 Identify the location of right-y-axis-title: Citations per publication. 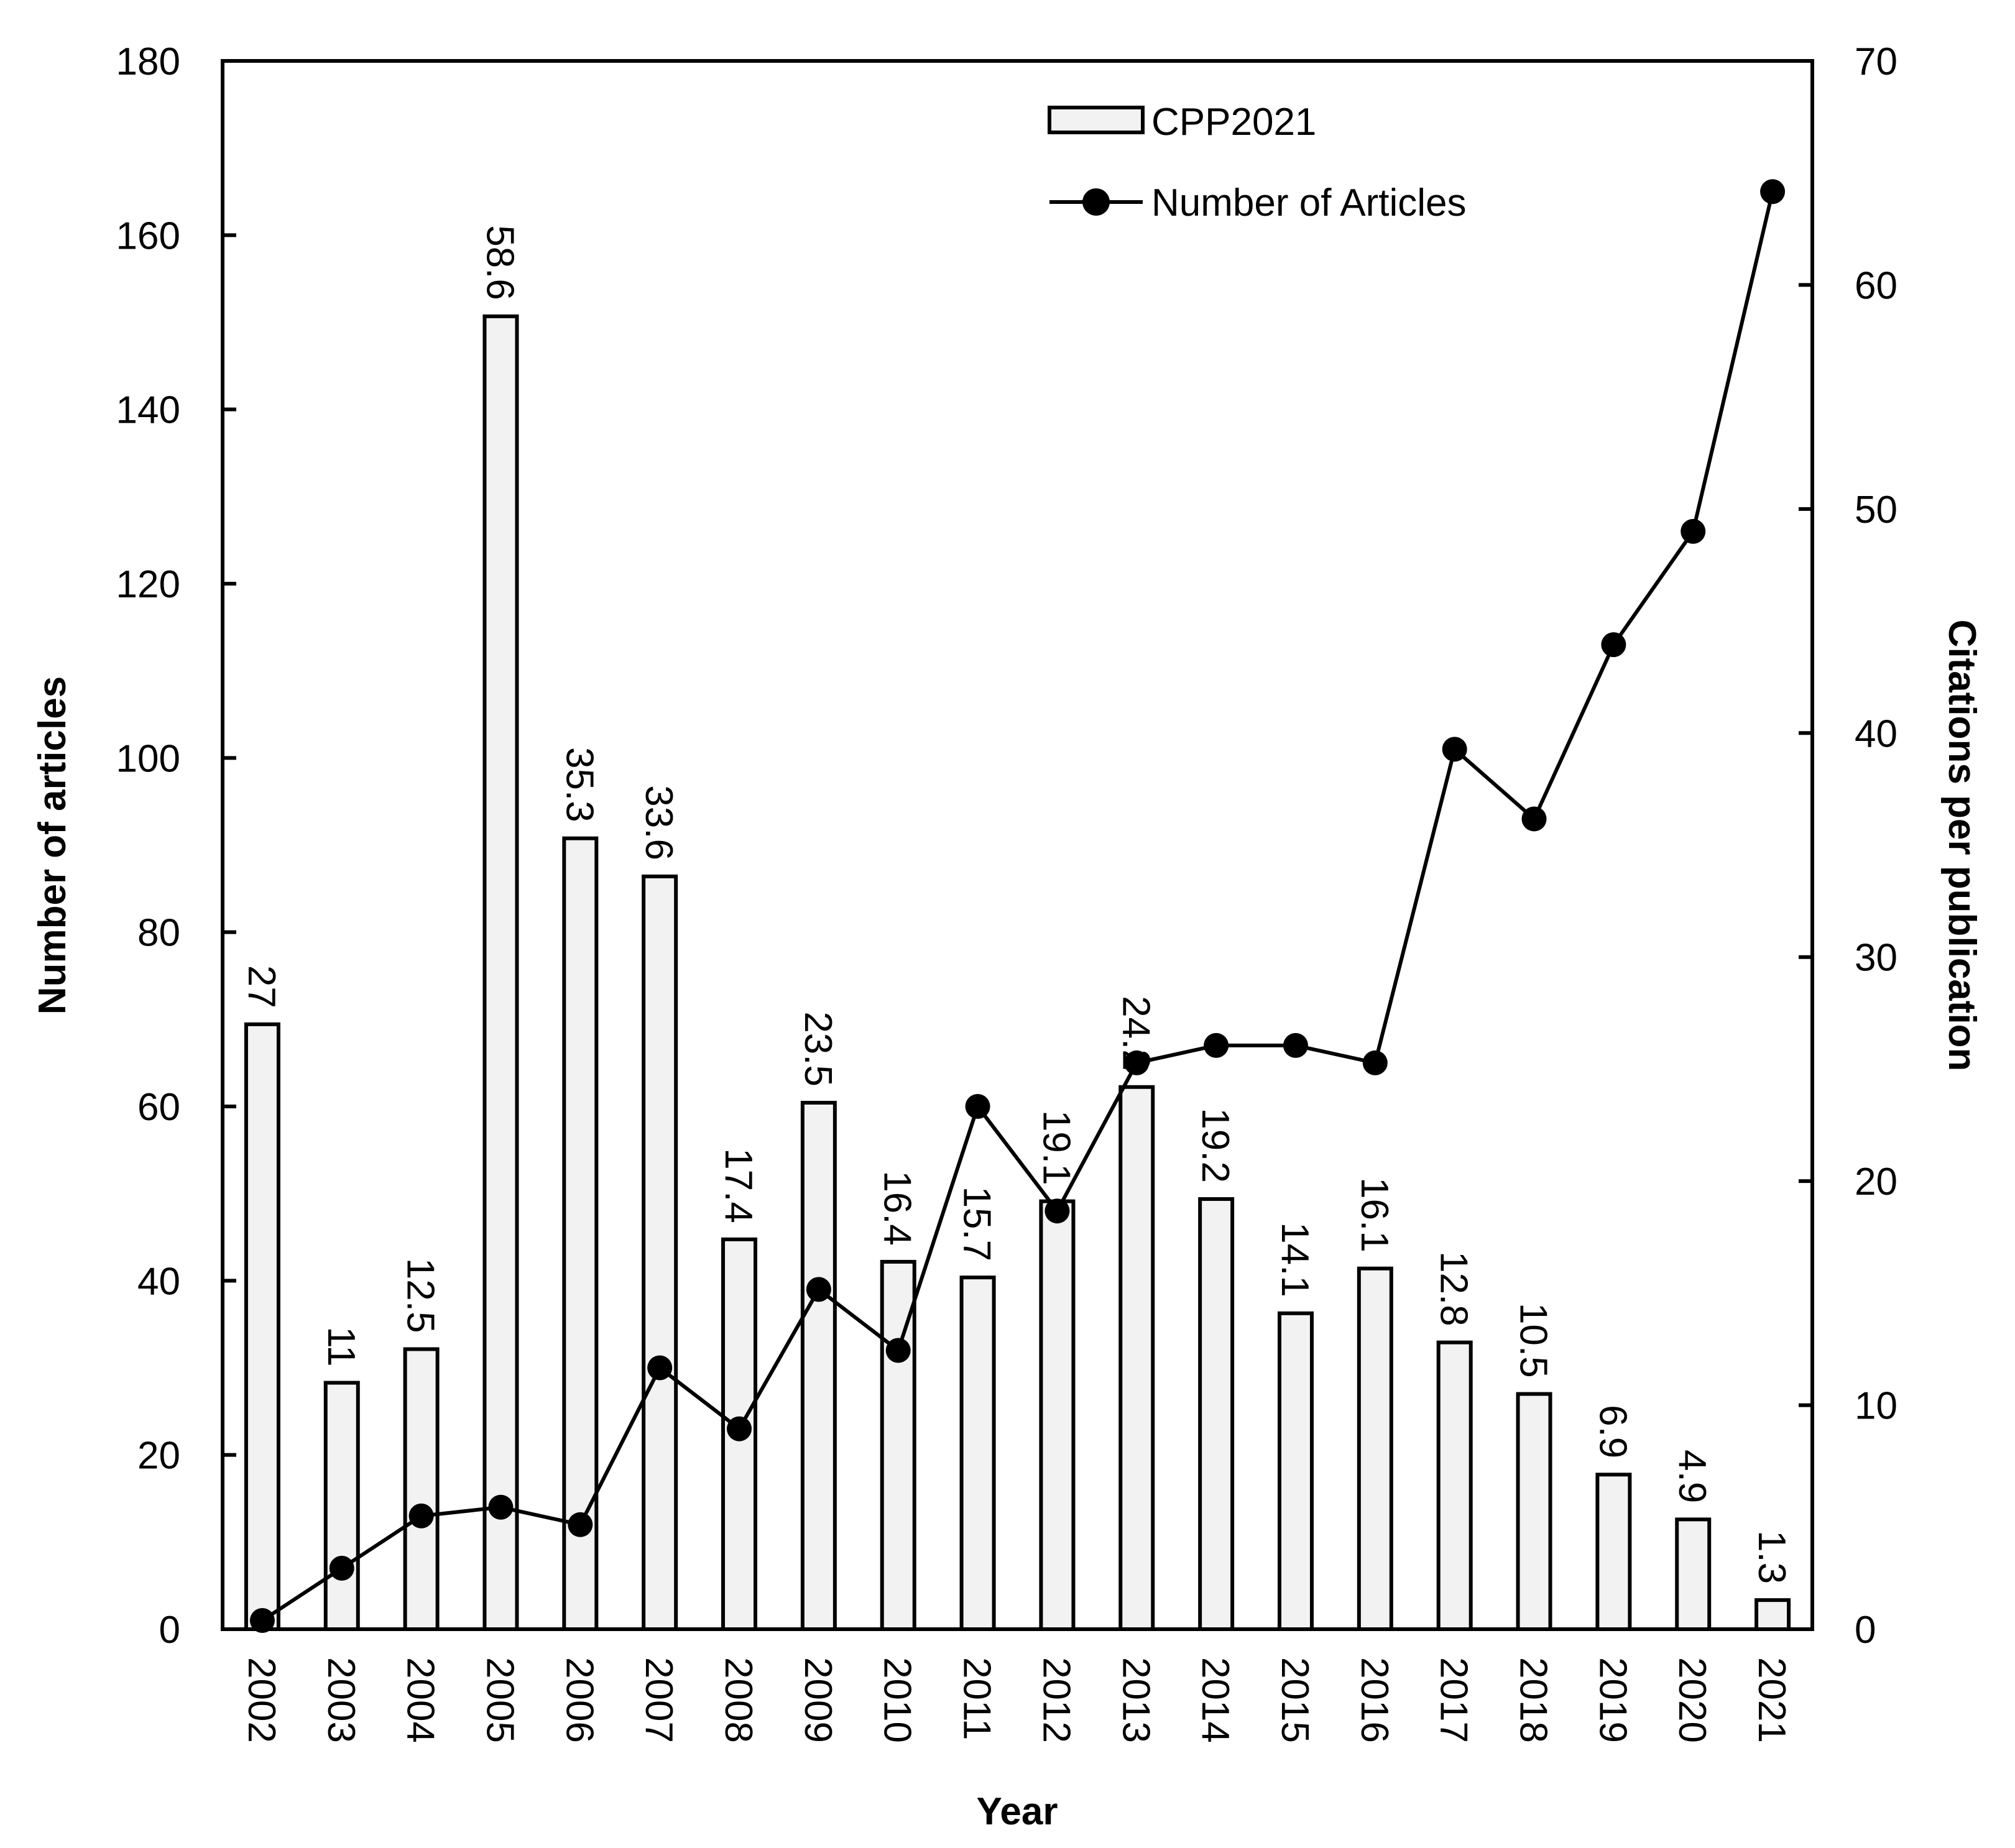
(1961, 846).